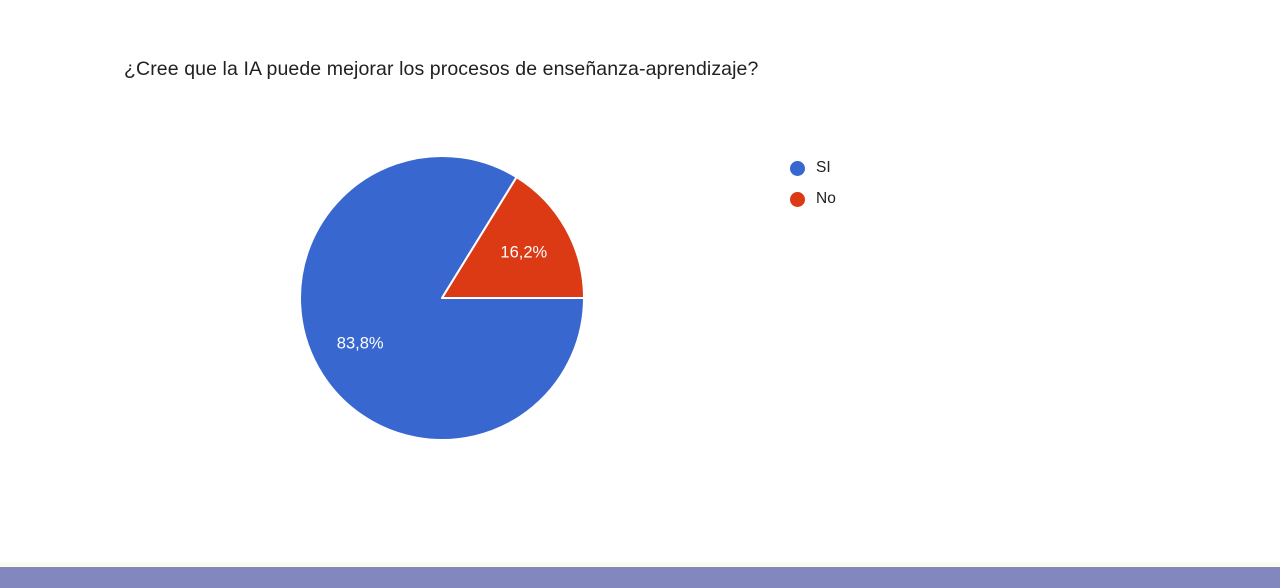  I want to click on legend-item-si: SI, so click(813, 168).